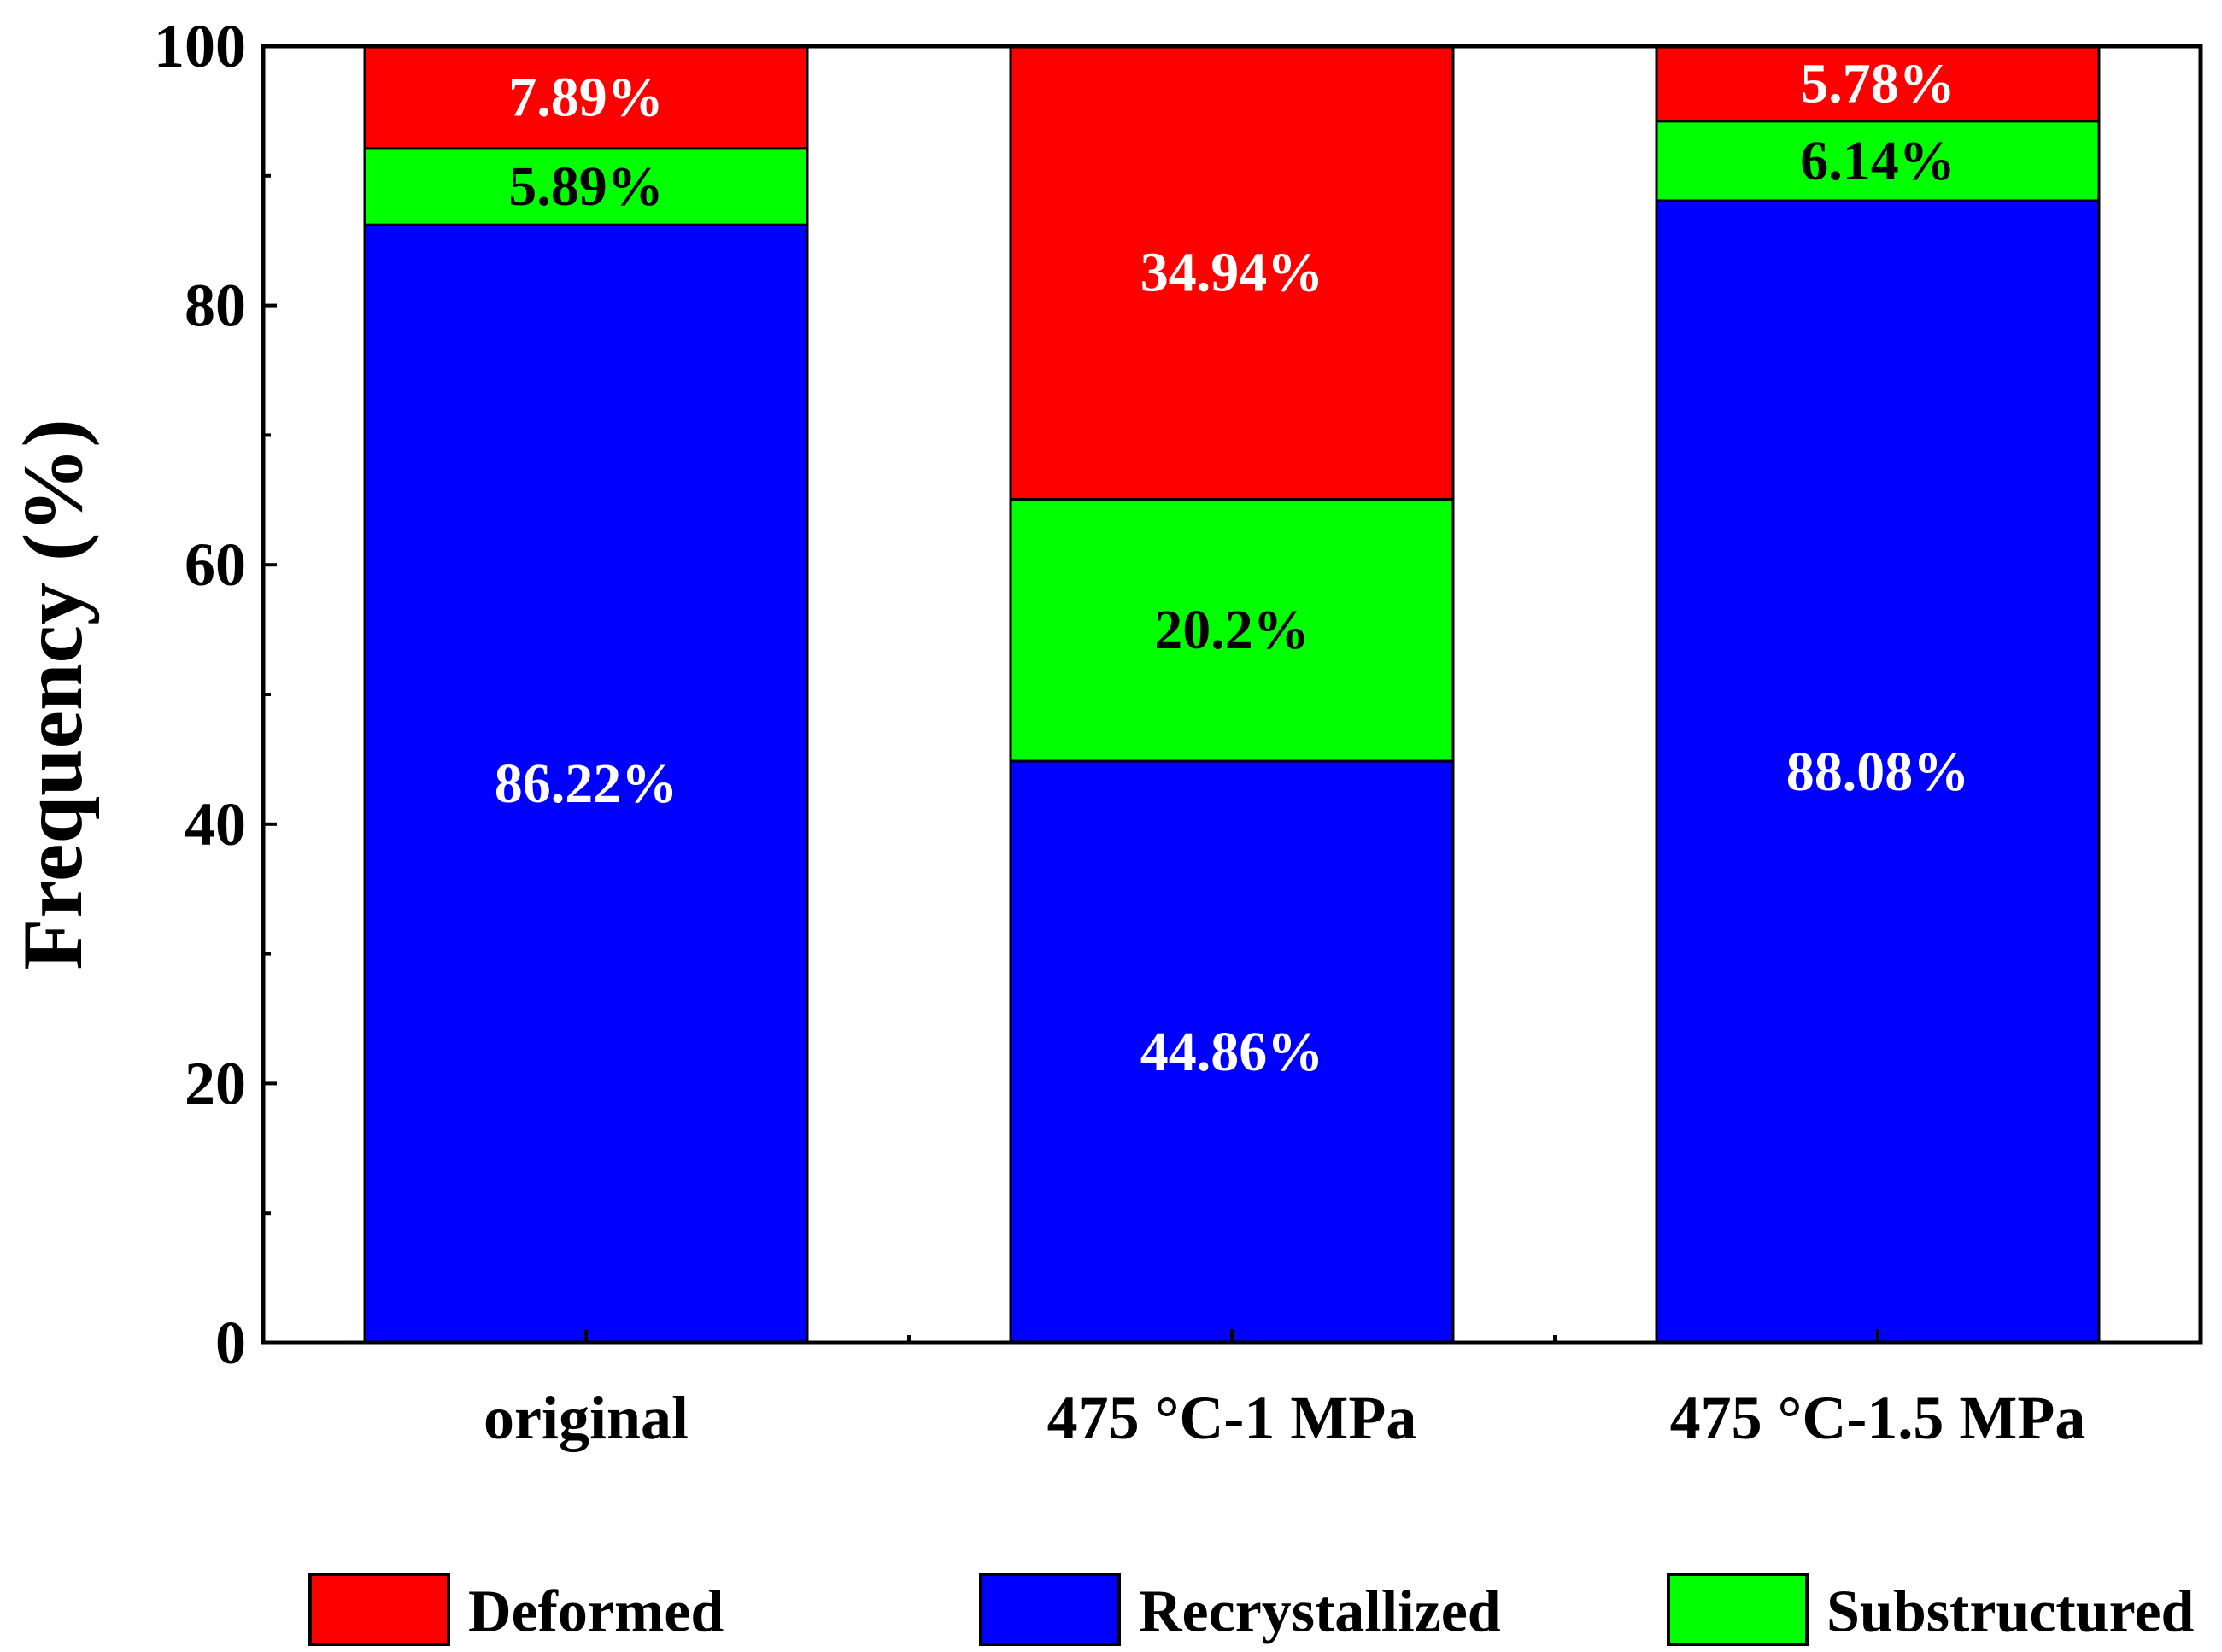  Describe the element at coordinates (586, 97) in the screenshot. I see `data-label-deformed-1: 7.89%` at that location.